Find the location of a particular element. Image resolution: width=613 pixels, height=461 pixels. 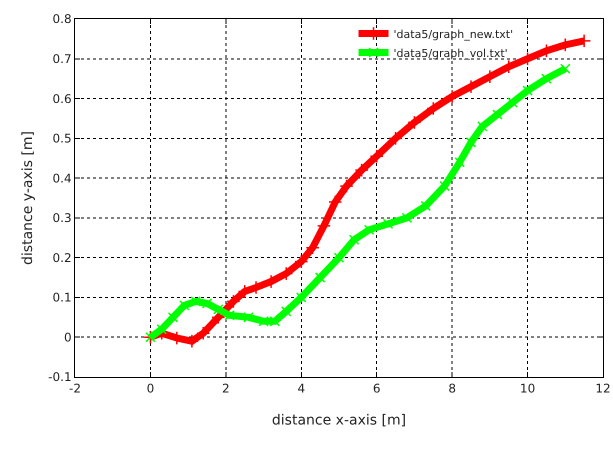

y-tick-label: 0.5 is located at coordinates (62, 139).